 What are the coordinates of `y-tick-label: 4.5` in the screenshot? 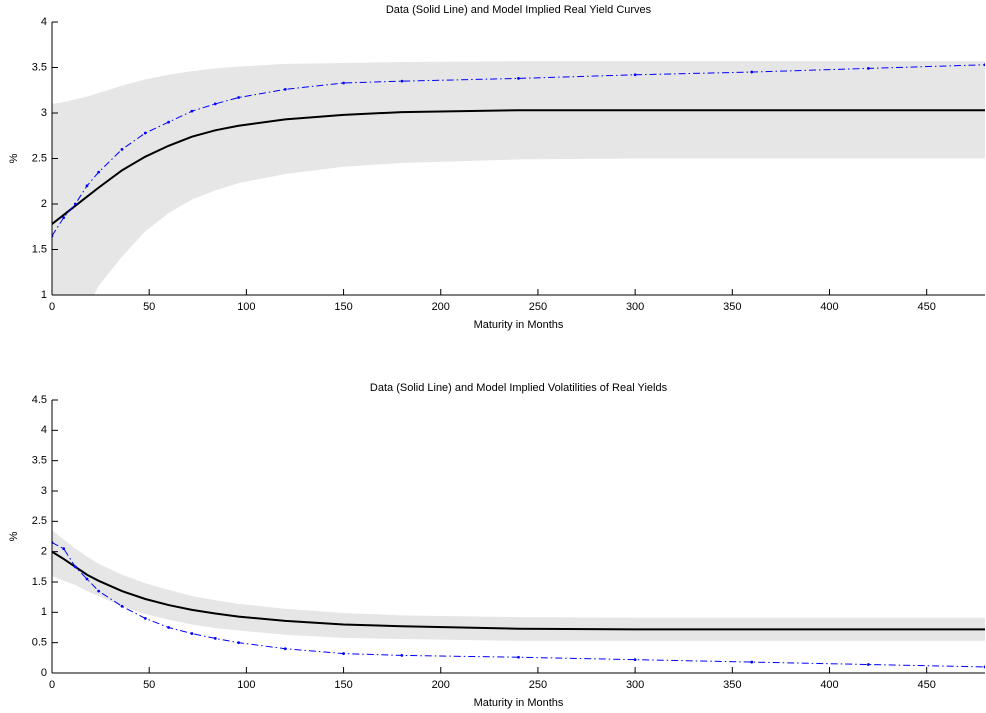 It's located at (39, 400).